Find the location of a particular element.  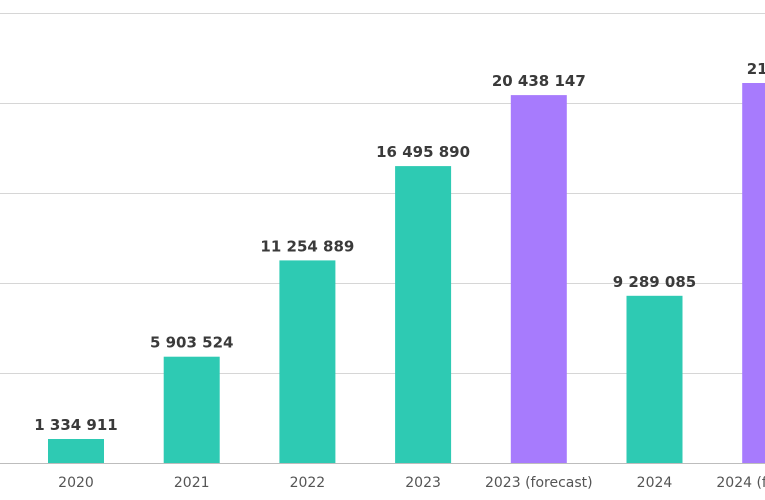

bar-2023-forecast is located at coordinates (538, 279).